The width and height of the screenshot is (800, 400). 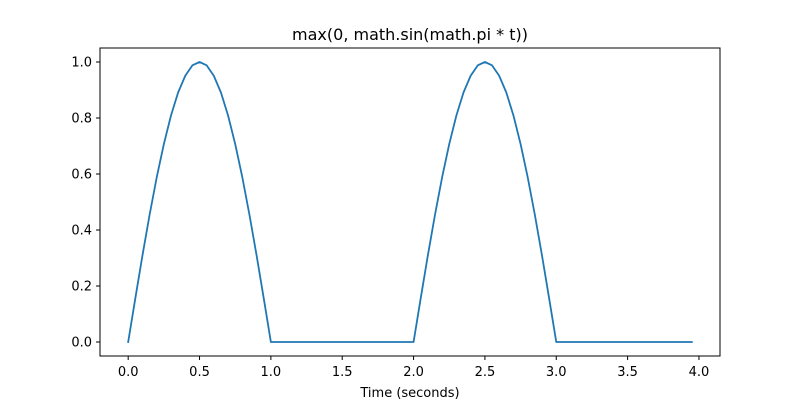 I want to click on y-tick-label: 0.6, so click(x=81, y=175).